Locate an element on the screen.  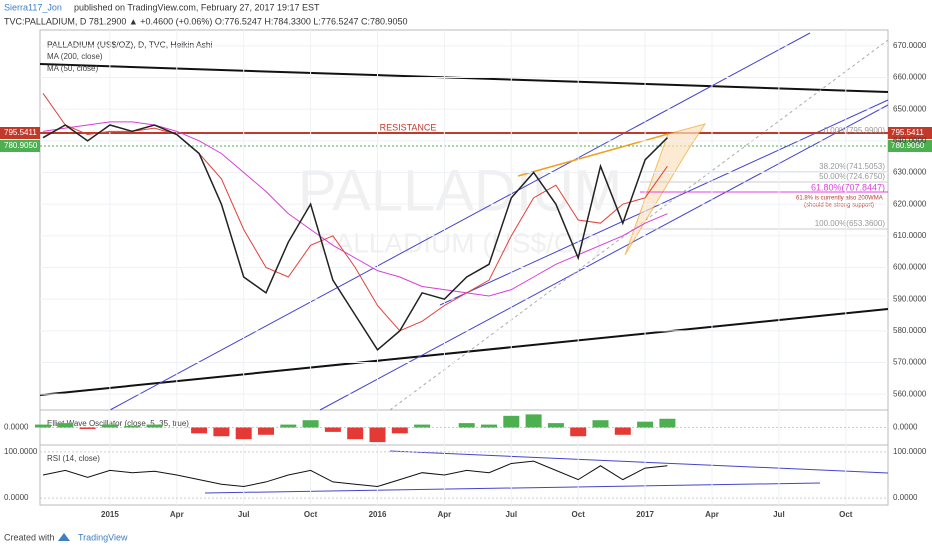
logo is located at coordinates (64, 537).